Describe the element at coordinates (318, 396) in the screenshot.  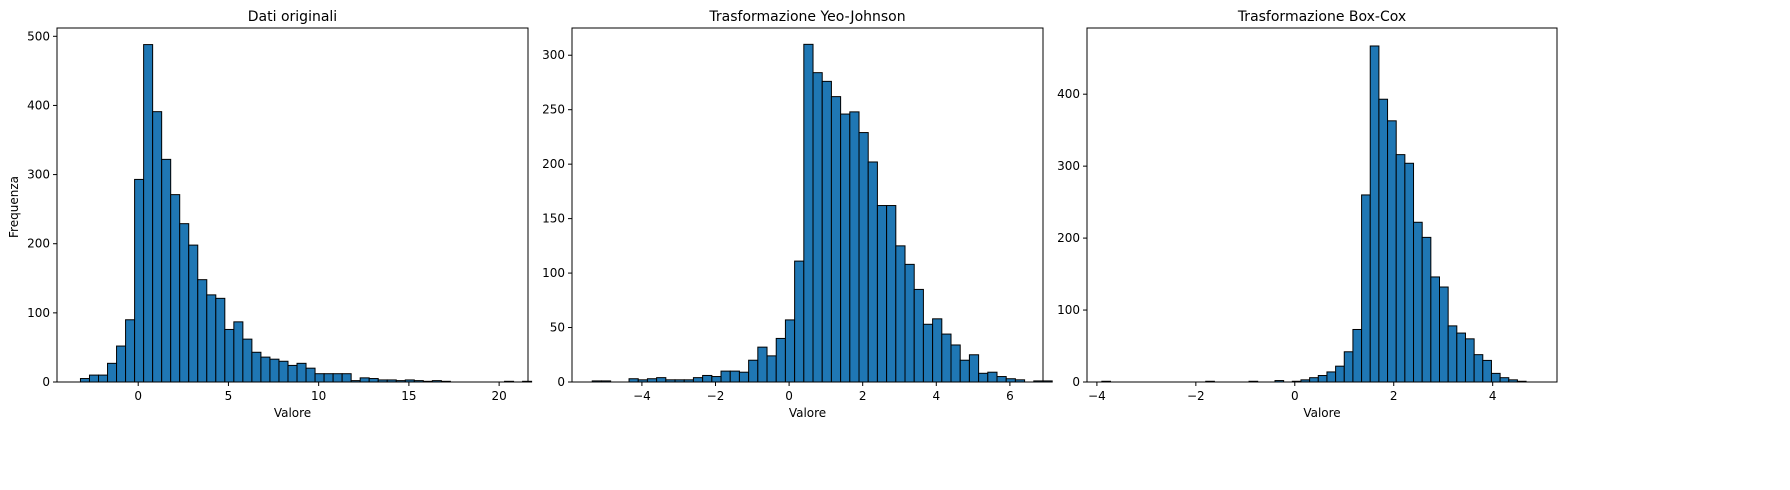
I see `x-tick-label: 10` at that location.